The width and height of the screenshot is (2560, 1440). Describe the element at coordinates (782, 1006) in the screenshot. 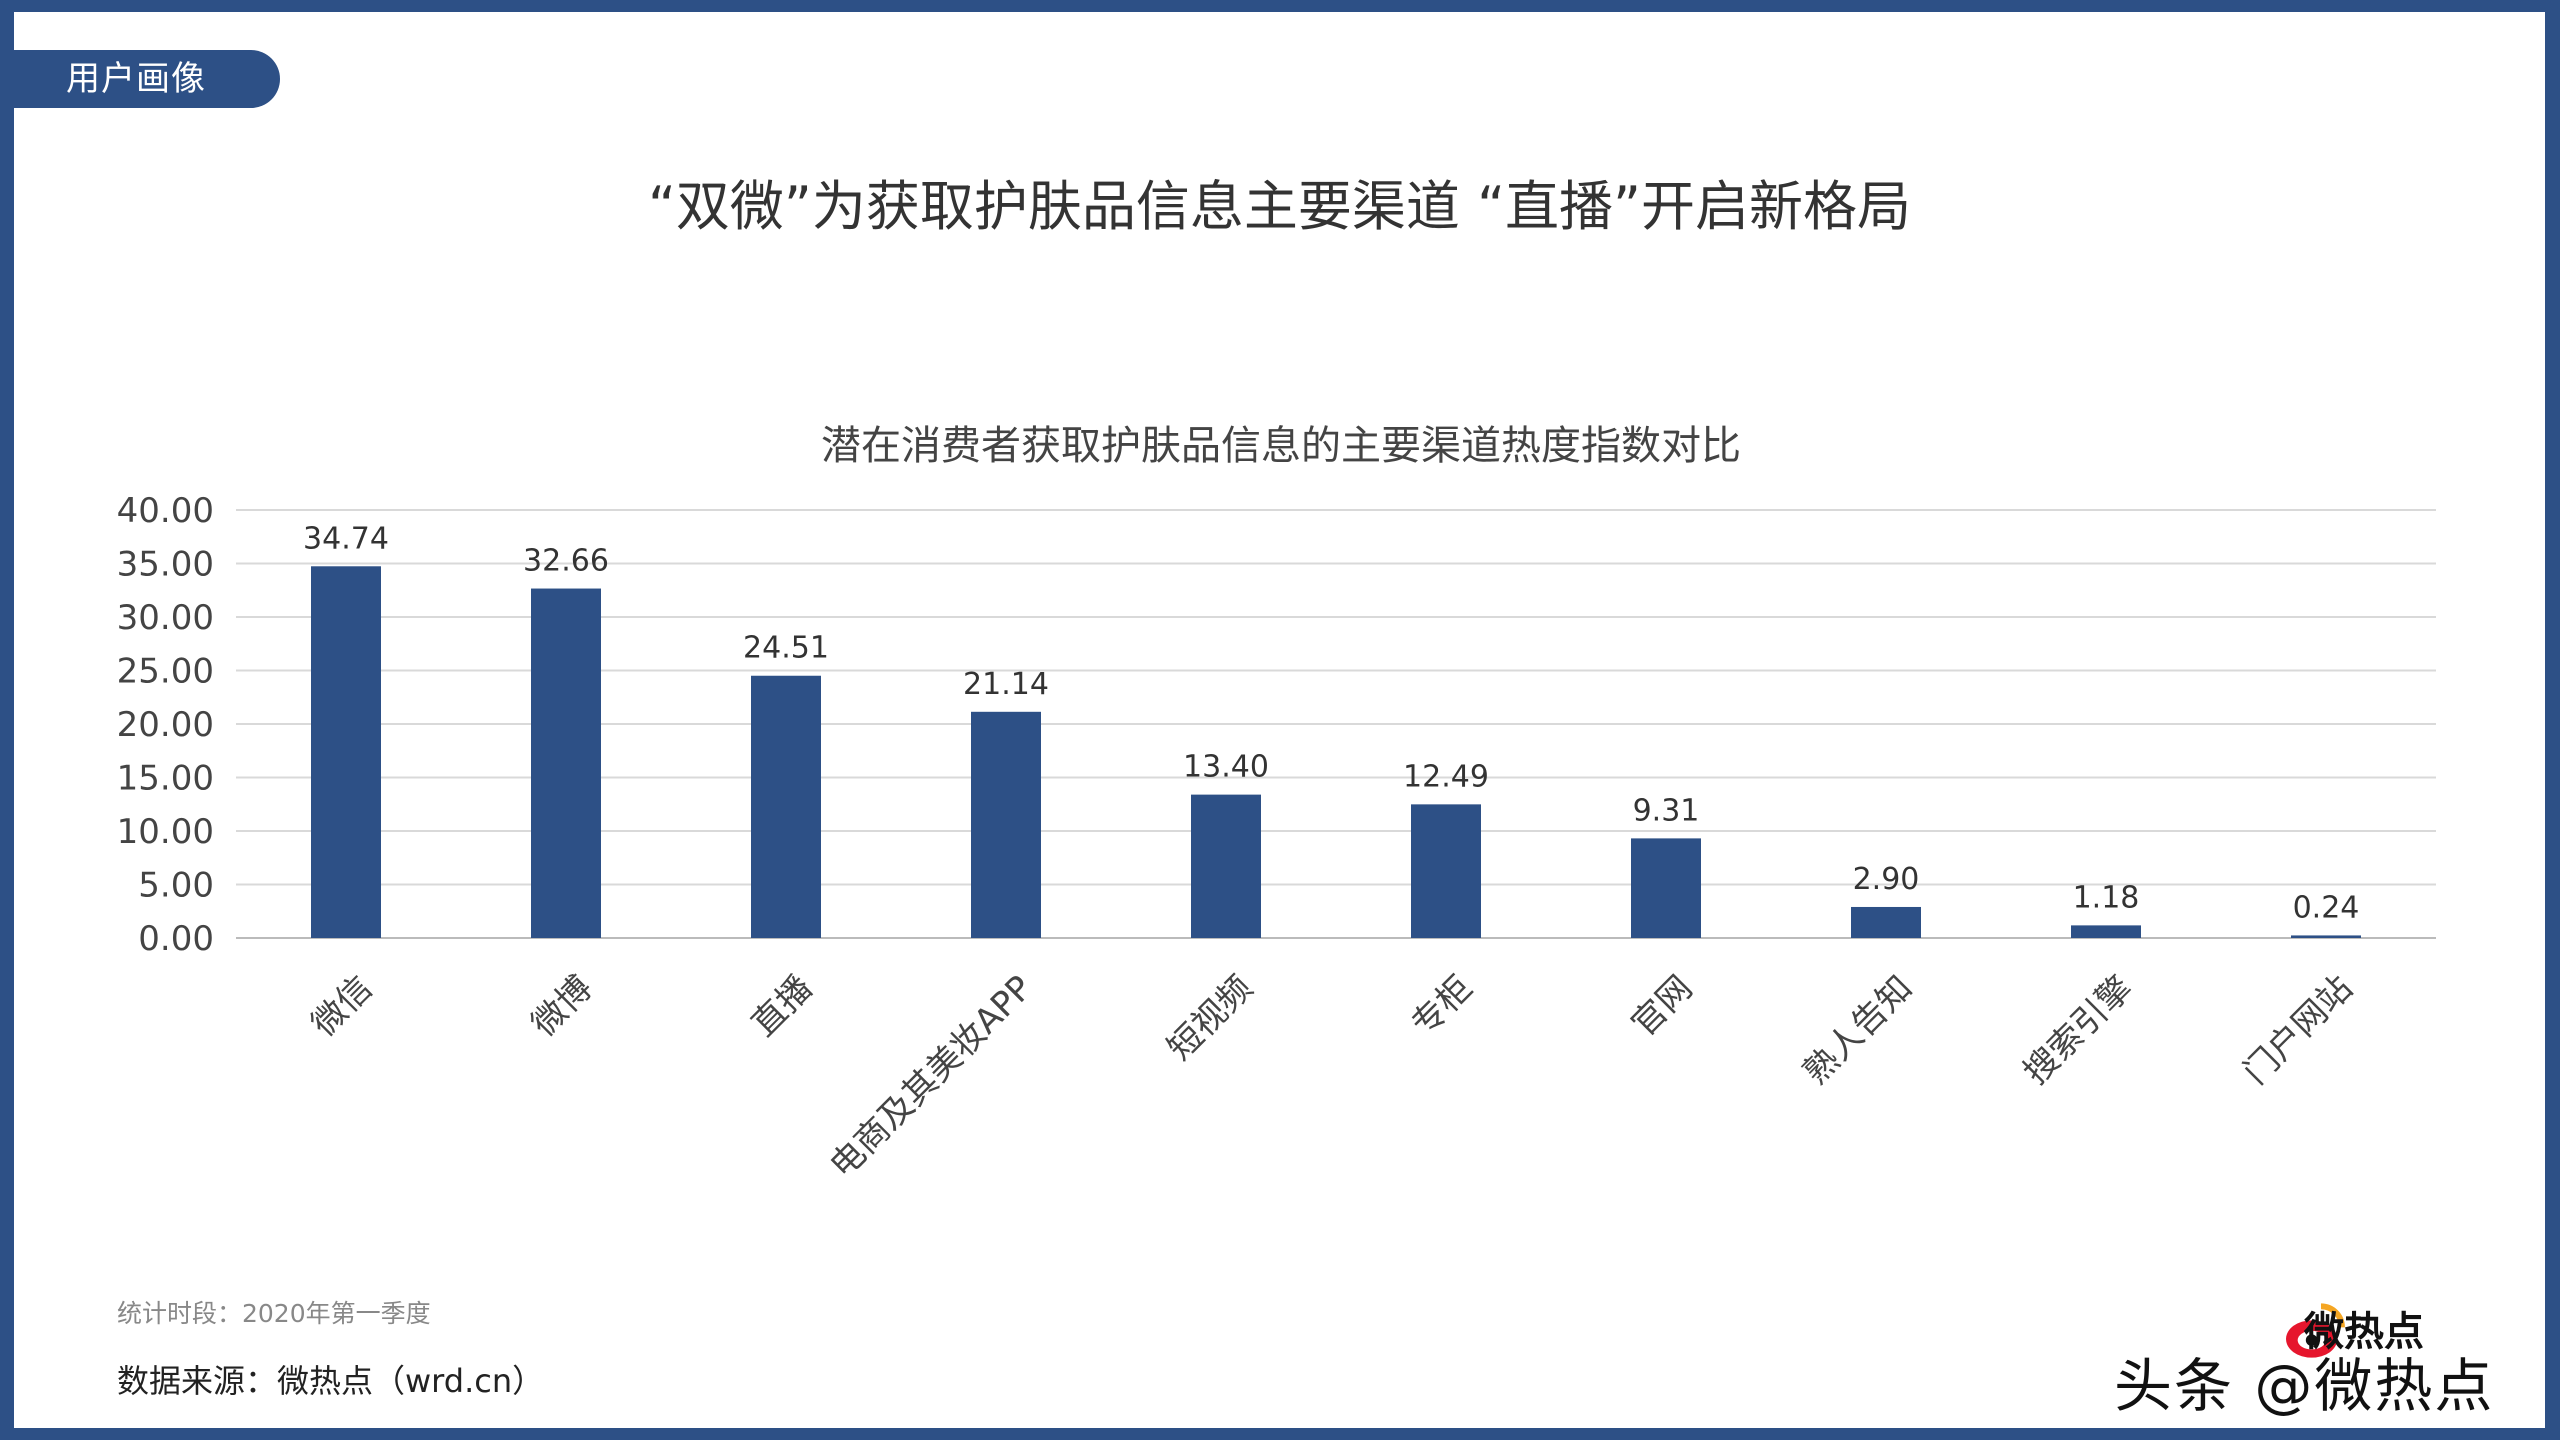

I see `x-tick-label: 直播` at that location.